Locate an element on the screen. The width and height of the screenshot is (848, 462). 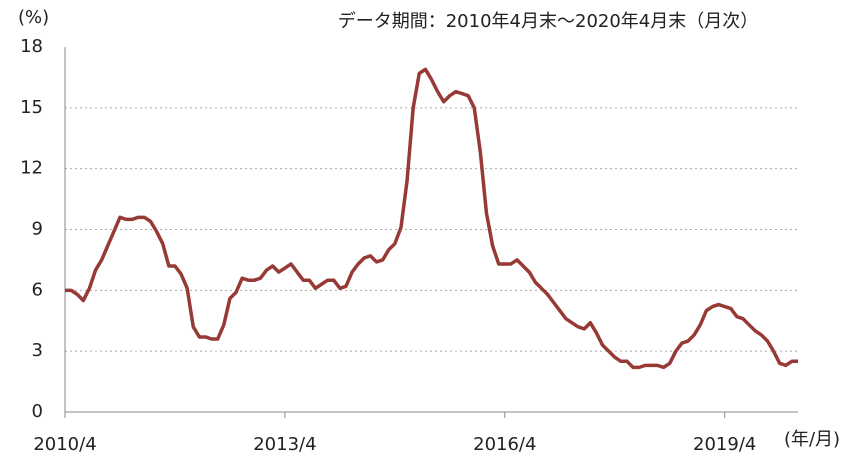
y-tick-label: 18 is located at coordinates (31, 46).